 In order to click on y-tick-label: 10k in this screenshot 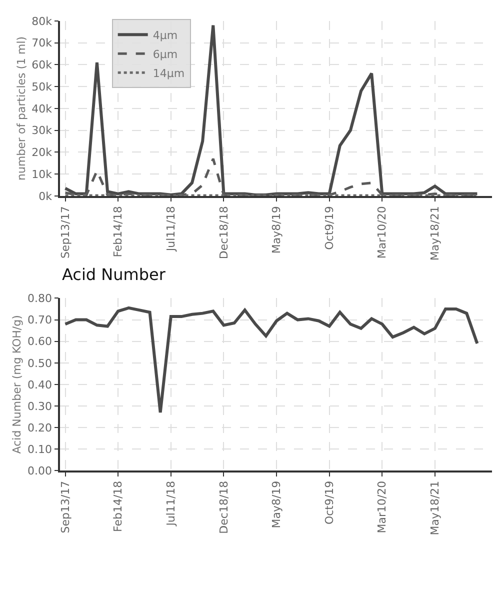, I will do `click(42, 174)`.